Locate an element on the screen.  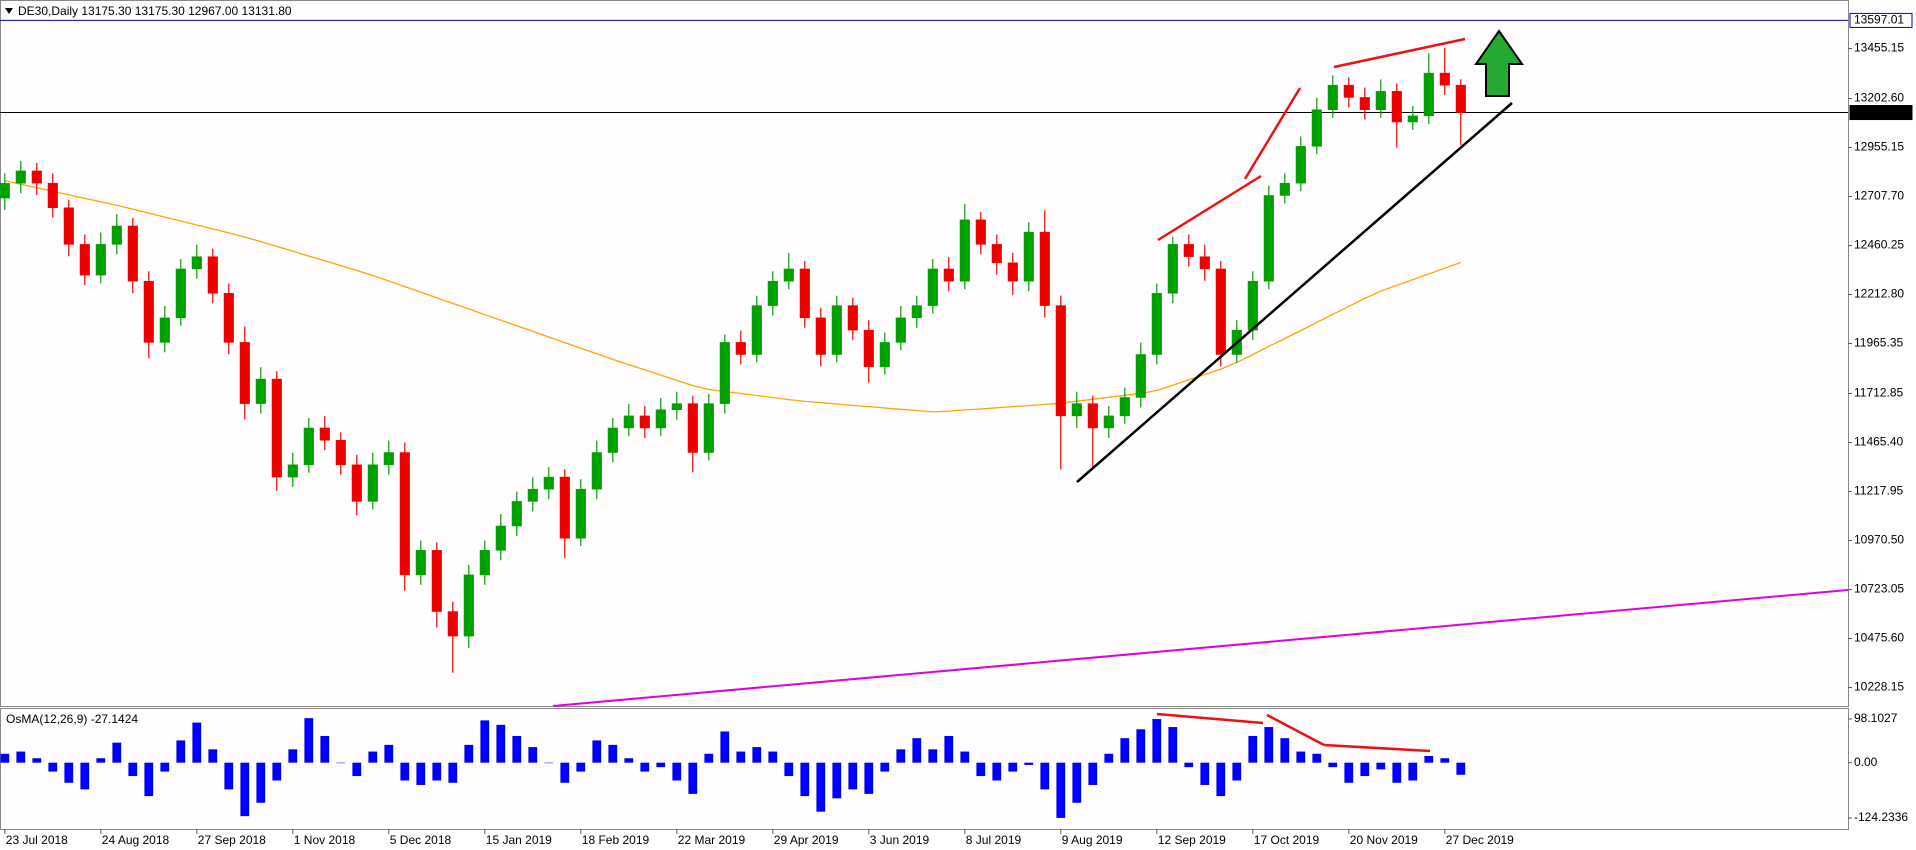
level-label: 13597.01 is located at coordinates (1879, 20).